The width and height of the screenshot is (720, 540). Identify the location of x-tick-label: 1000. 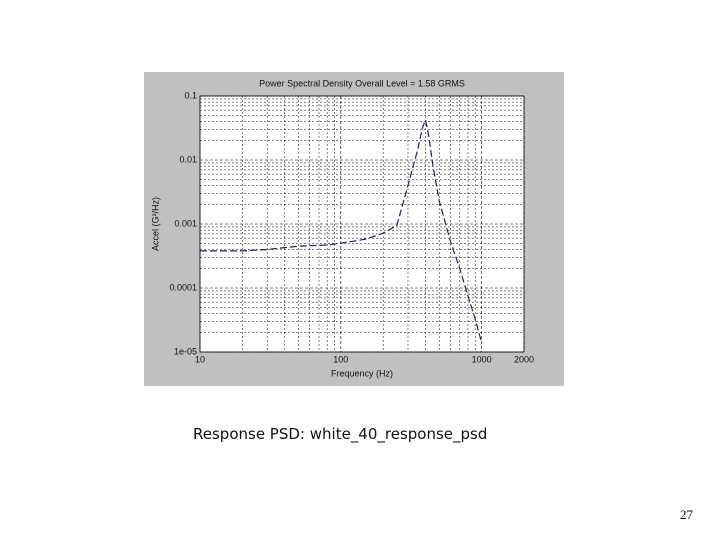
(482, 359).